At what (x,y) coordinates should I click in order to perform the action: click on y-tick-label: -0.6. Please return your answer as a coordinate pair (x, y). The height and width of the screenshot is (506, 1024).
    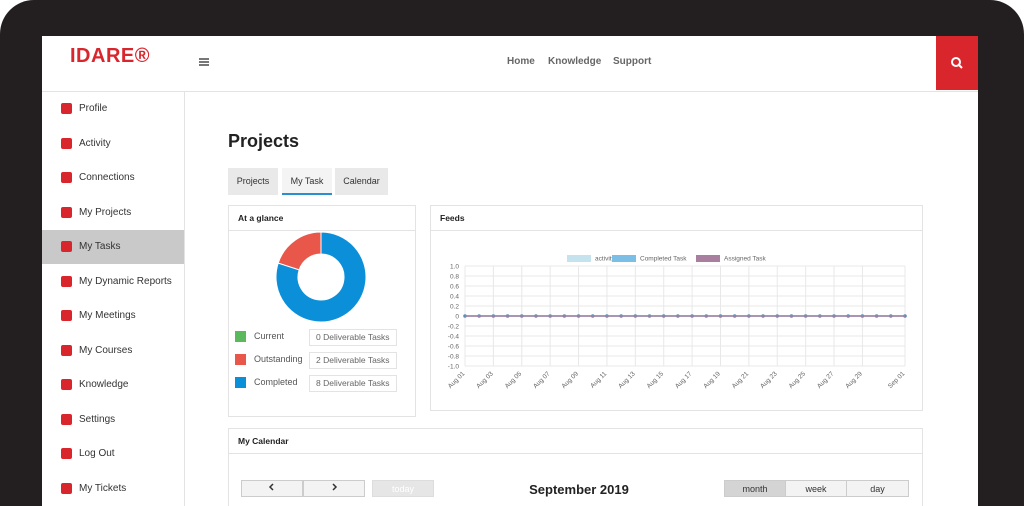
    Looking at the image, I should click on (454, 347).